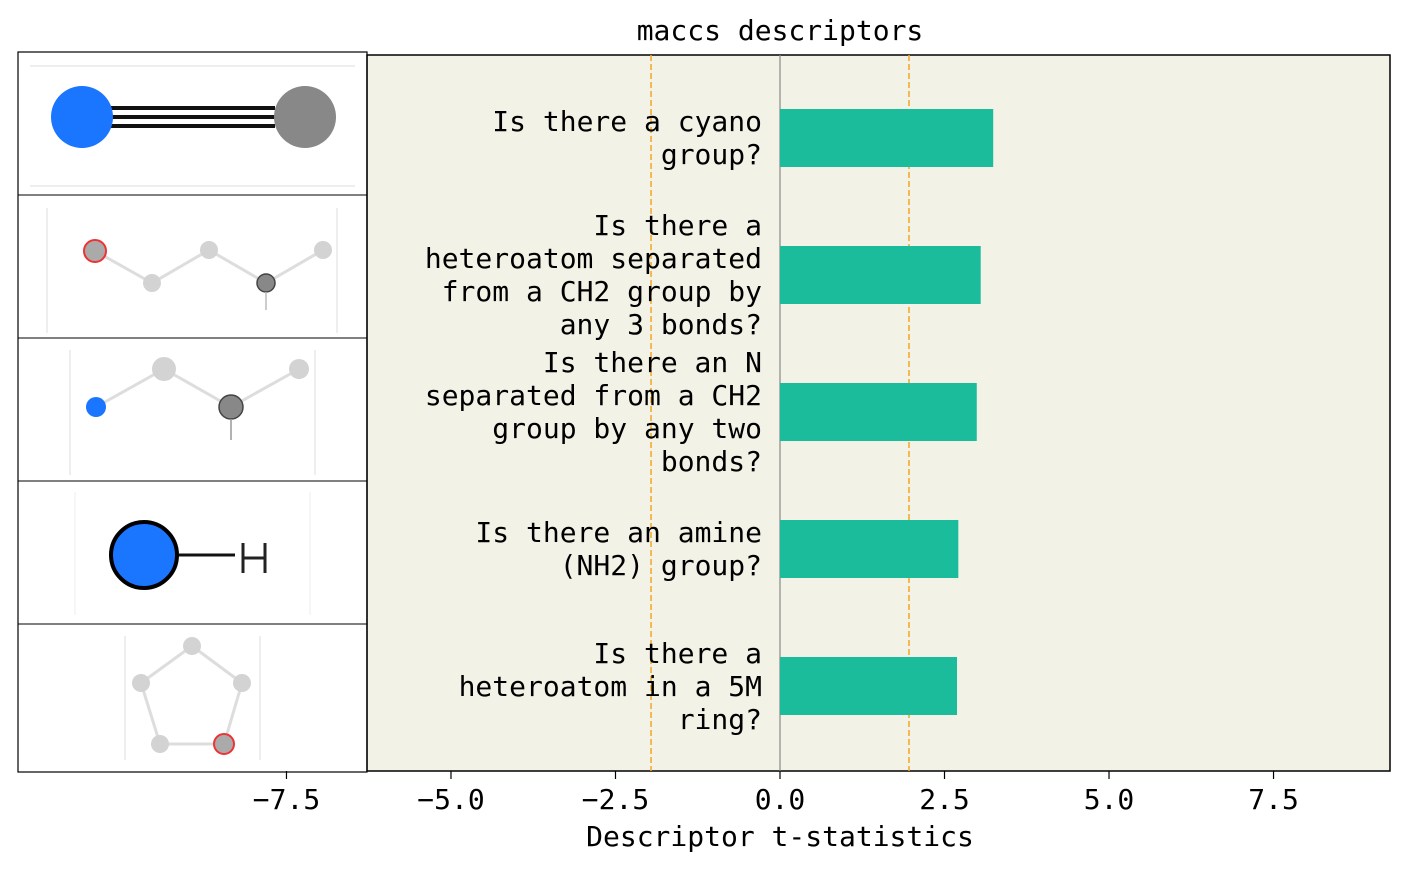  What do you see at coordinates (1273, 799) in the screenshot?
I see `x-tick-label: 7.5` at bounding box center [1273, 799].